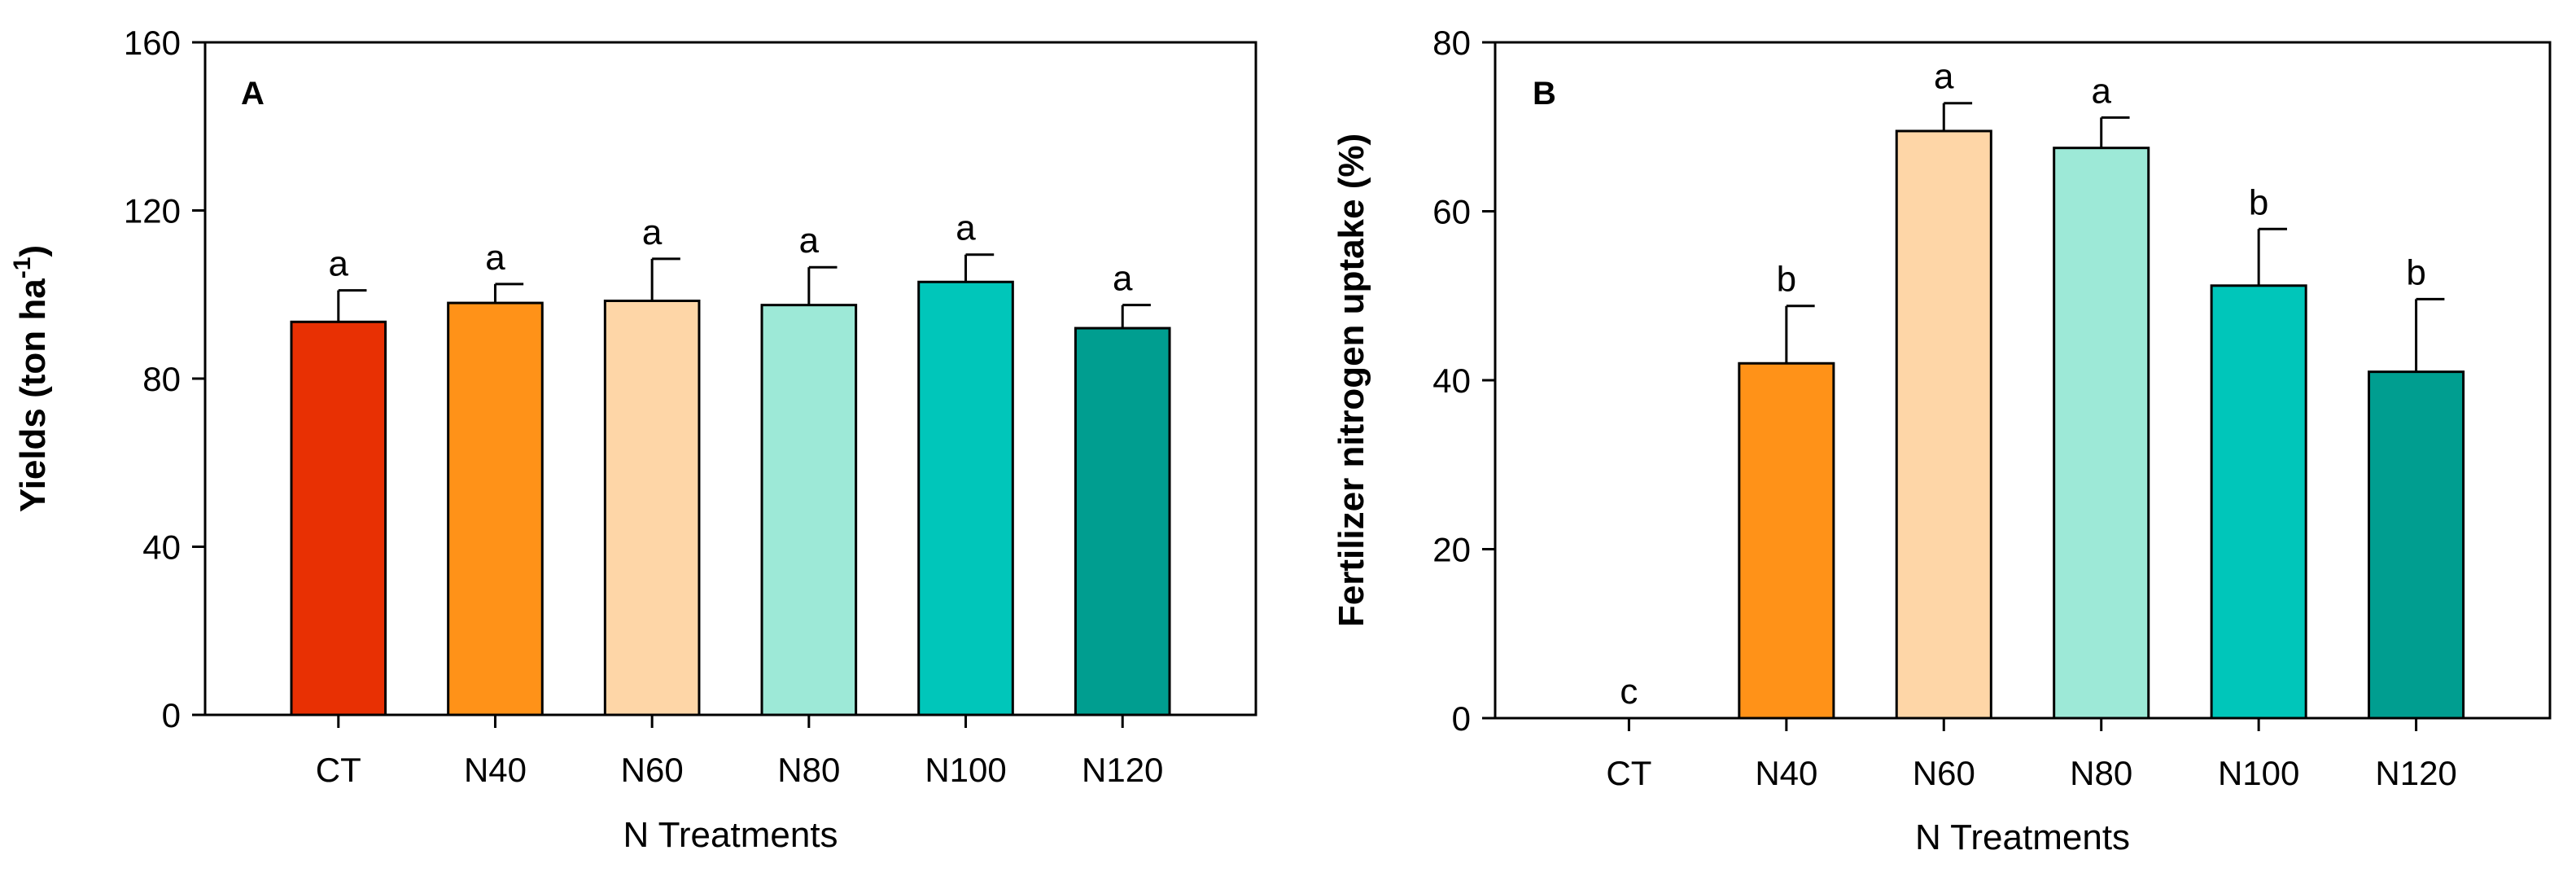  I want to click on y-axis-title-text: Yields (ton ha, so click(33, 395).